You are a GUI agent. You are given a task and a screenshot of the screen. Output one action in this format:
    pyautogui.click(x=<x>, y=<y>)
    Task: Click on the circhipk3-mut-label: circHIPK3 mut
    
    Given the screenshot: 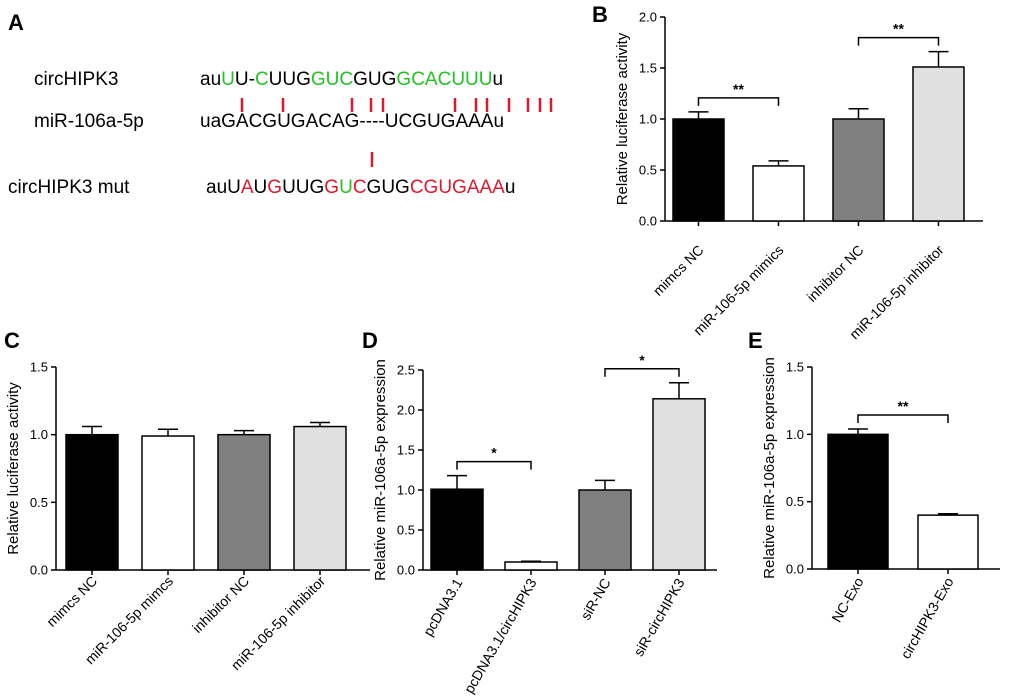 What is the action you would take?
    pyautogui.click(x=69, y=187)
    